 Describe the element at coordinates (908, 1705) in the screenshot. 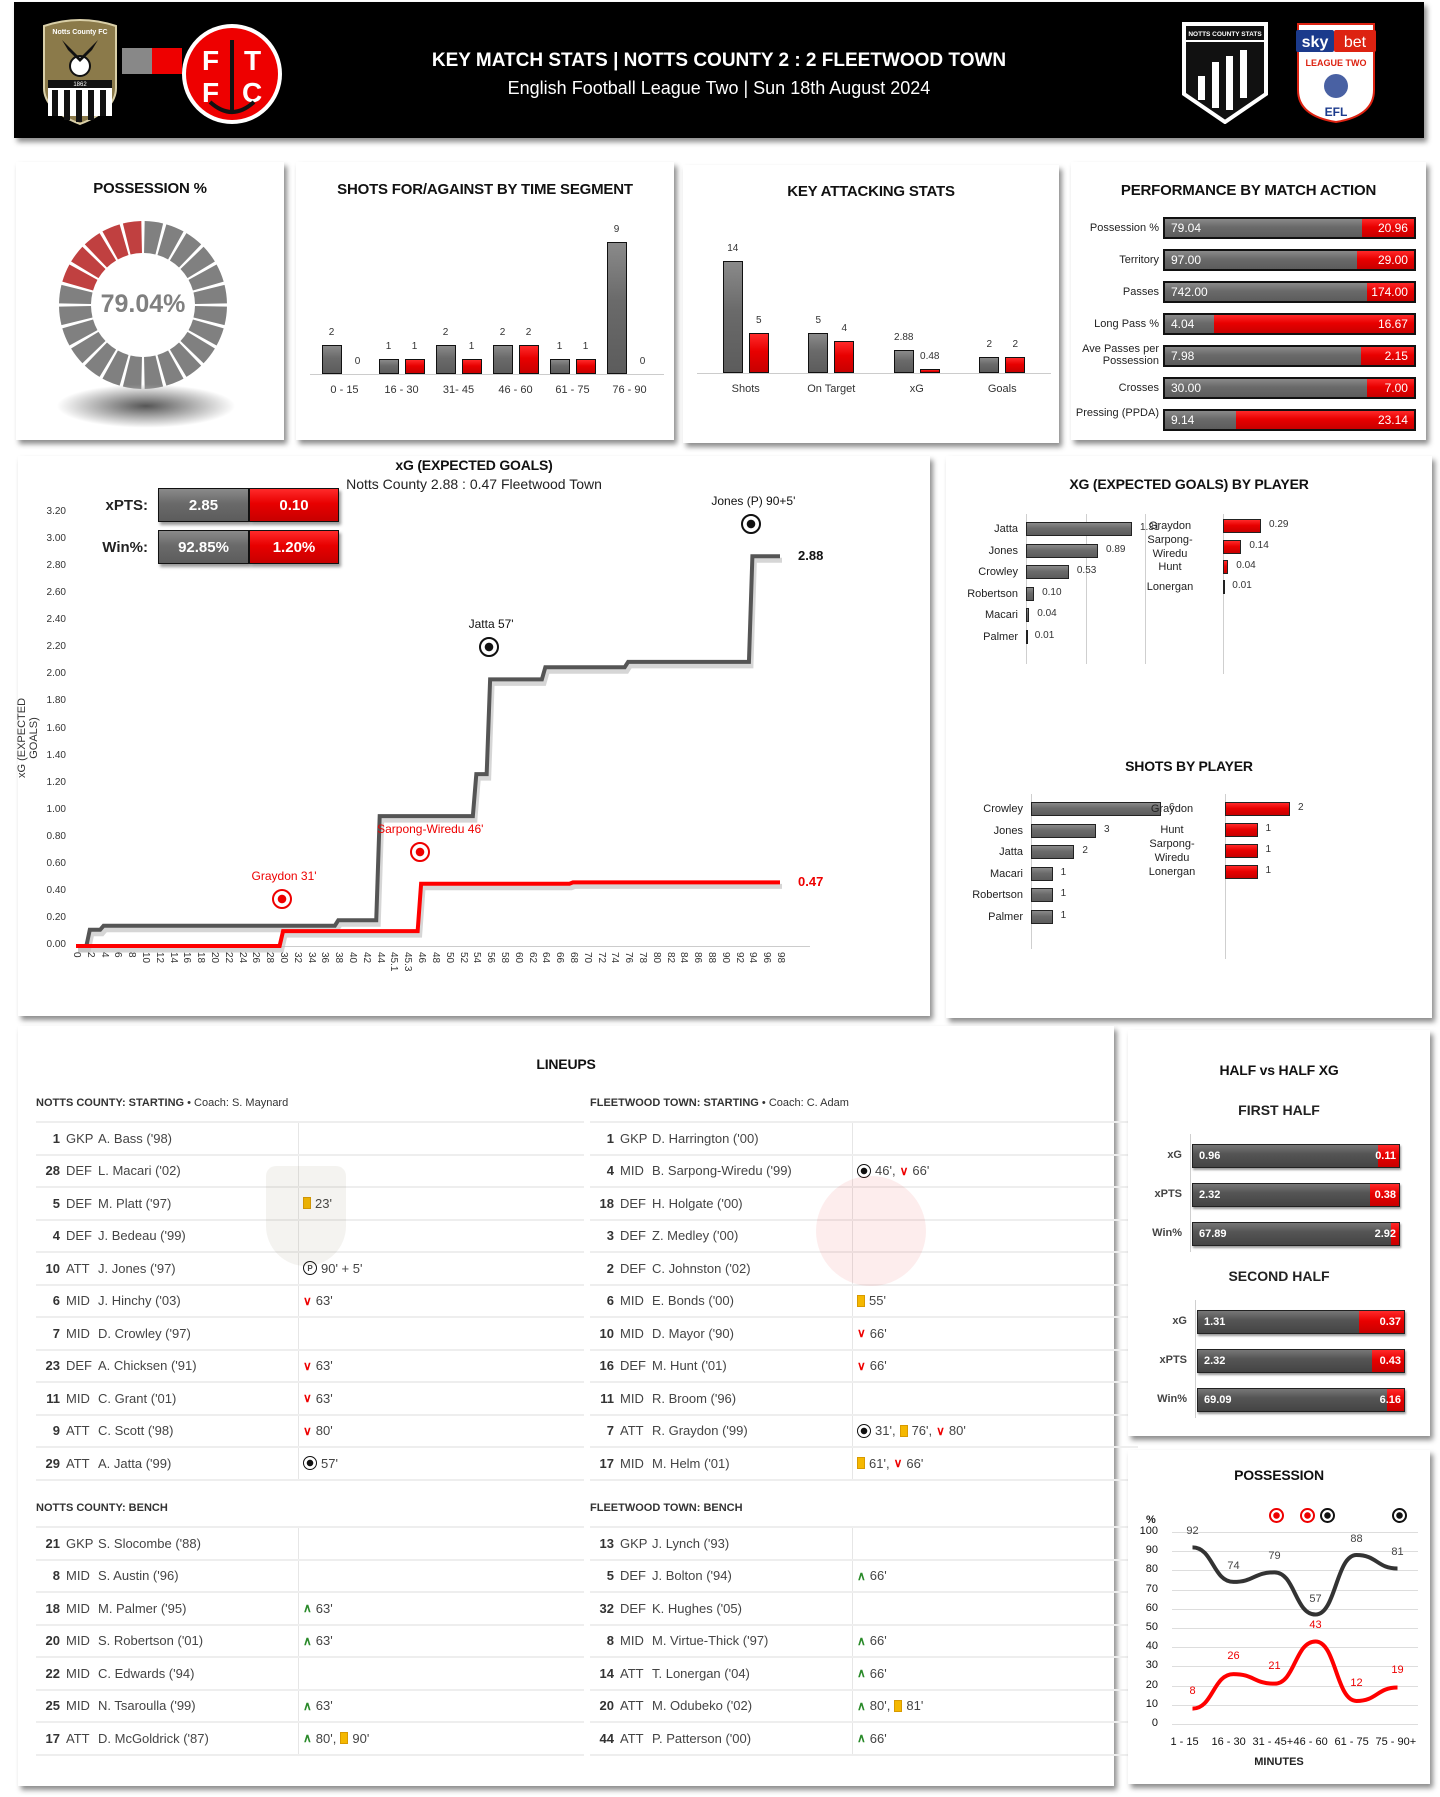

I see `event-yellow: 81'` at that location.